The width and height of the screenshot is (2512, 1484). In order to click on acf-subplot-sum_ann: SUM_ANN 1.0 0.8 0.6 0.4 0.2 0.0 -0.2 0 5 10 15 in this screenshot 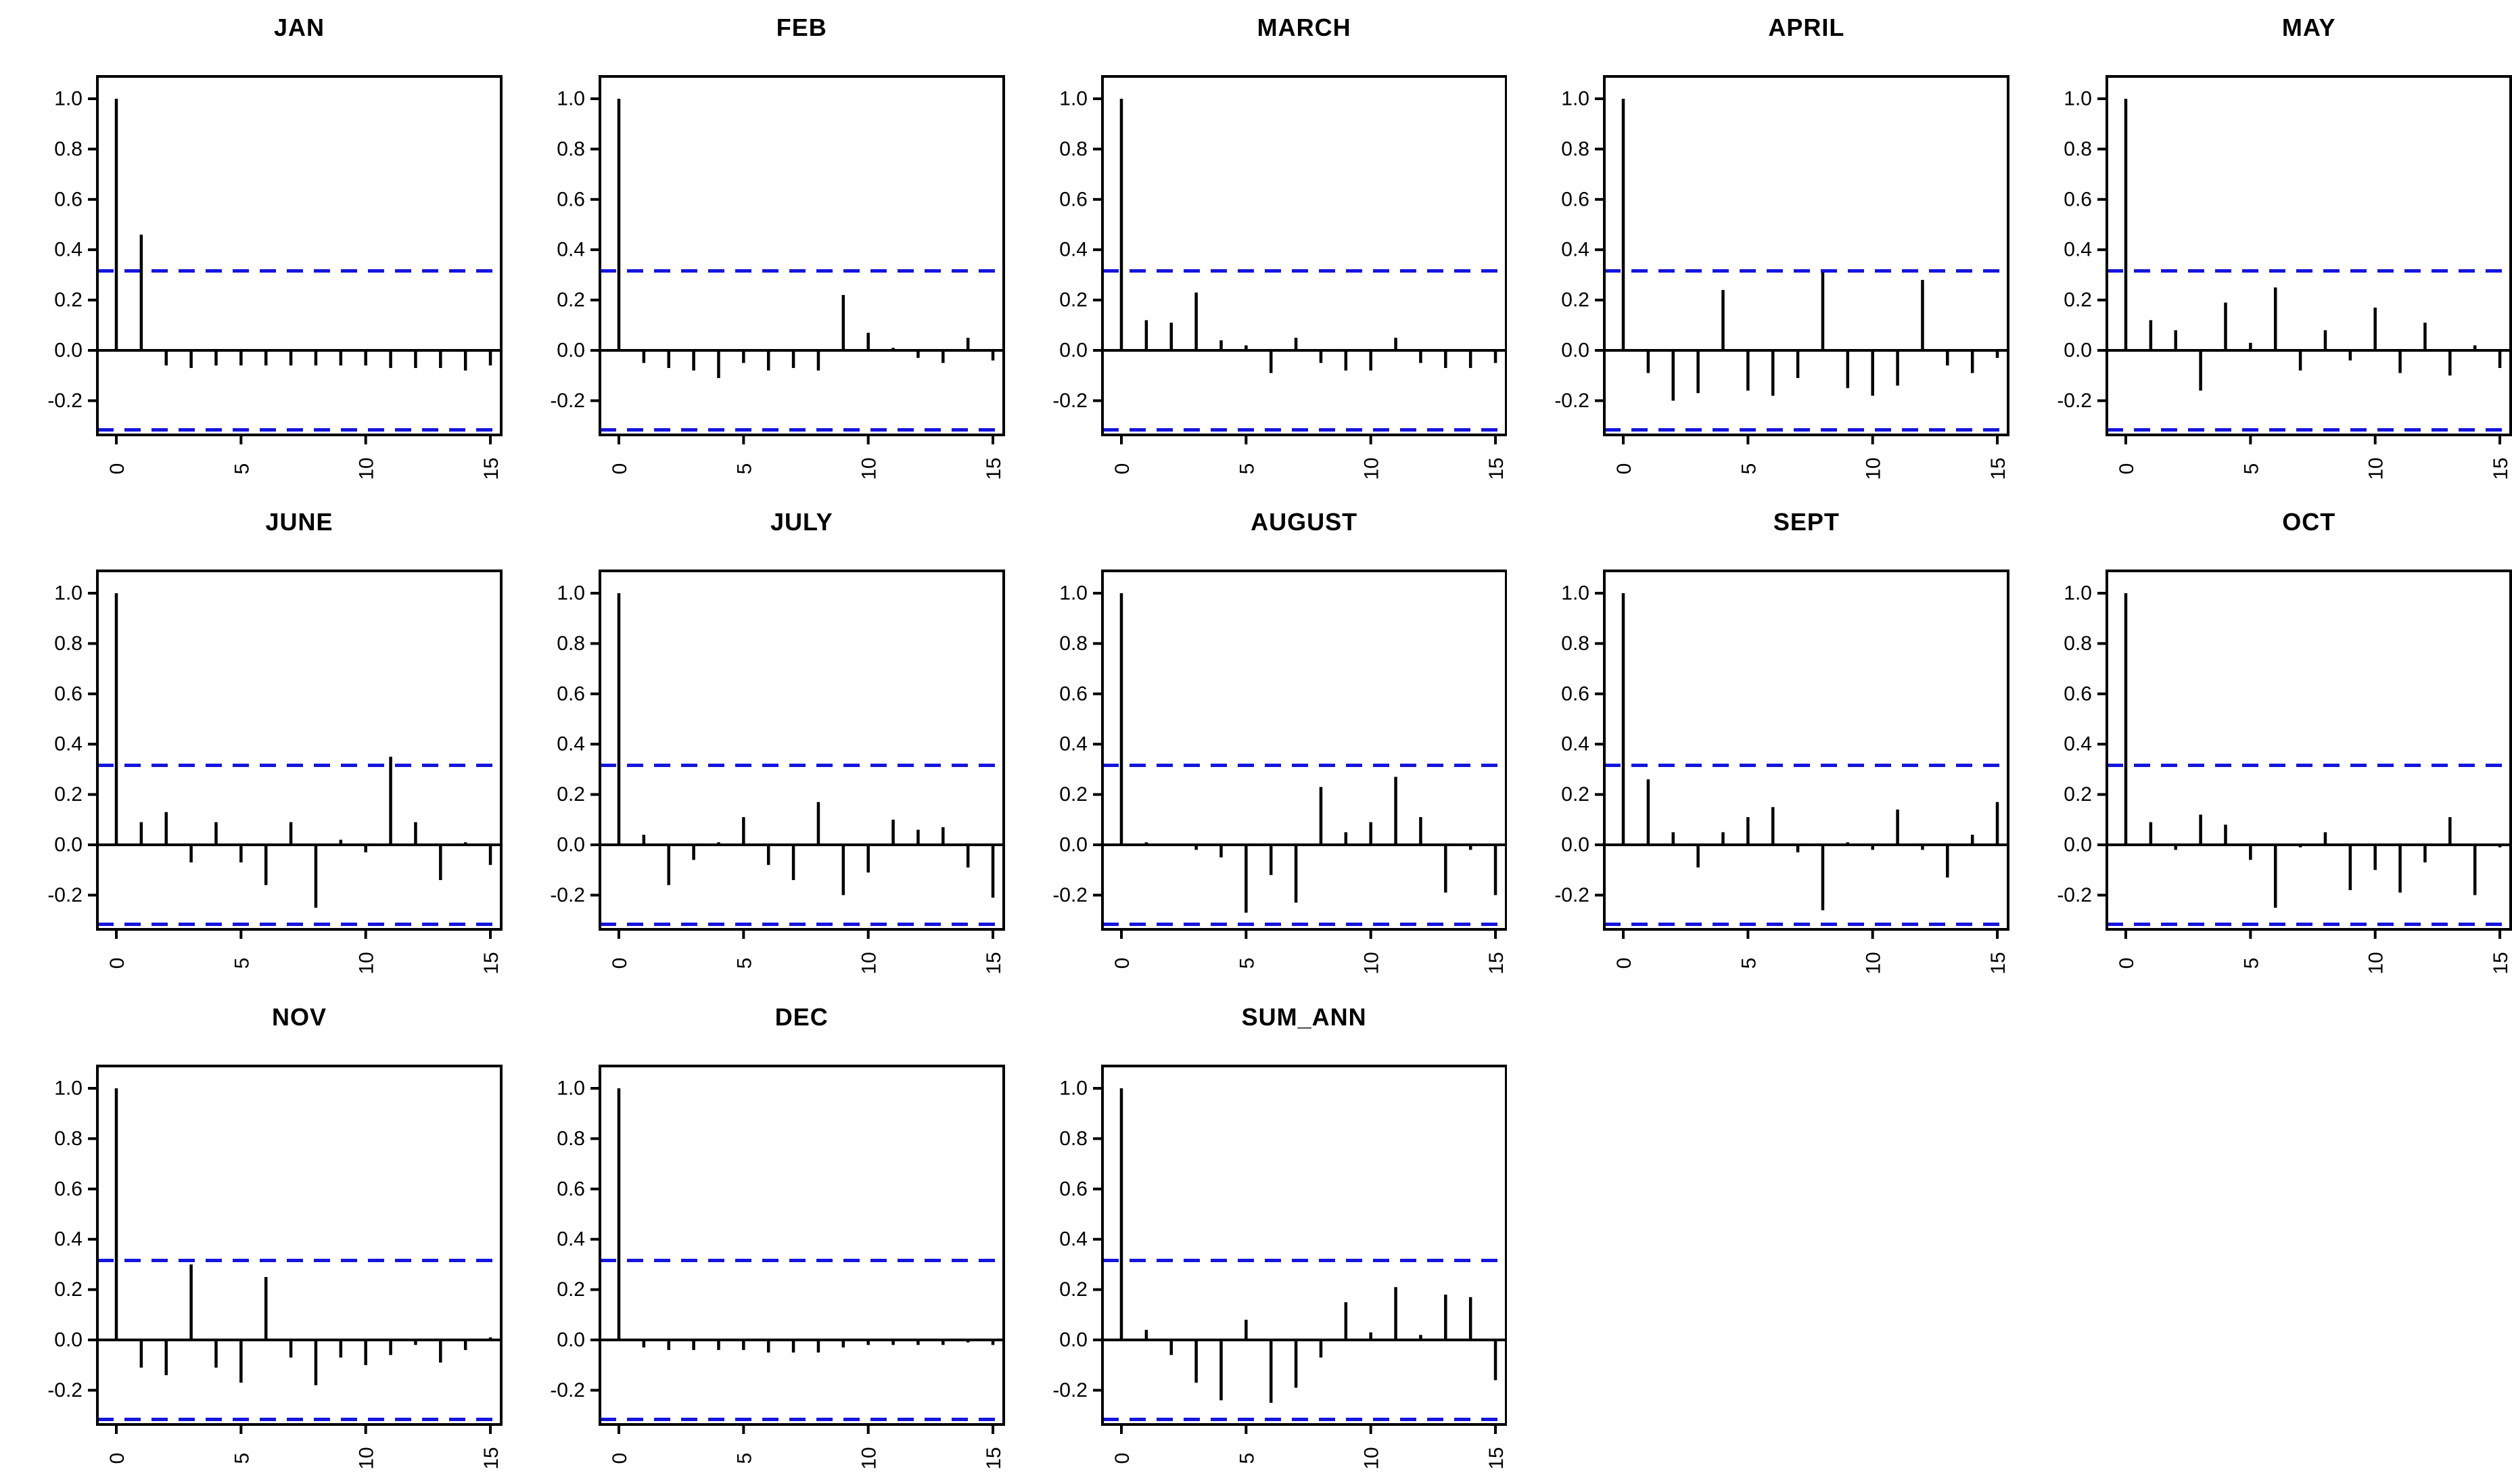, I will do `click(1257, 1237)`.